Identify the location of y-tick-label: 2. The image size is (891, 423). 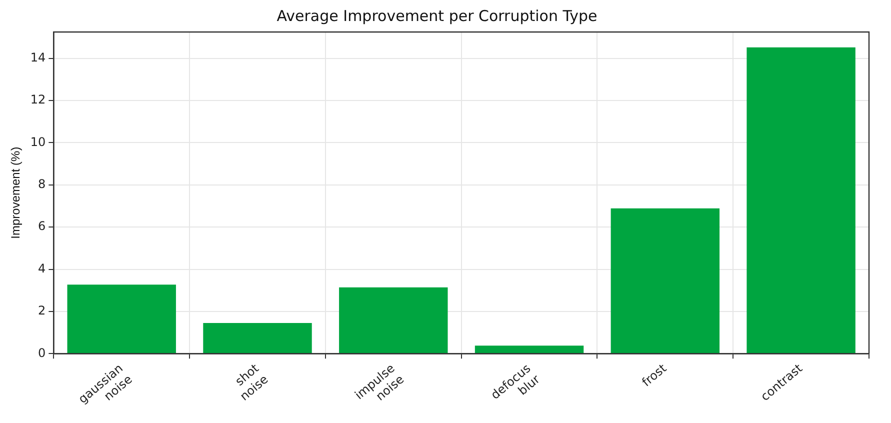
(42, 311).